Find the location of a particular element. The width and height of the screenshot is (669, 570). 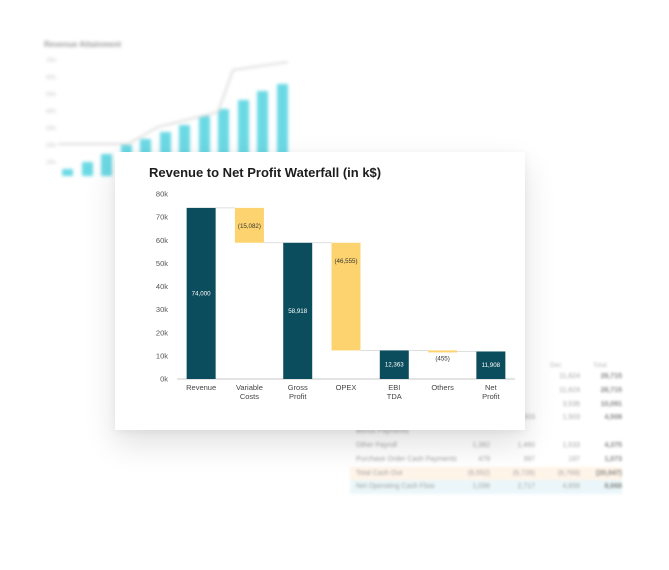

row-cell: 1,382 is located at coordinates (481, 445).